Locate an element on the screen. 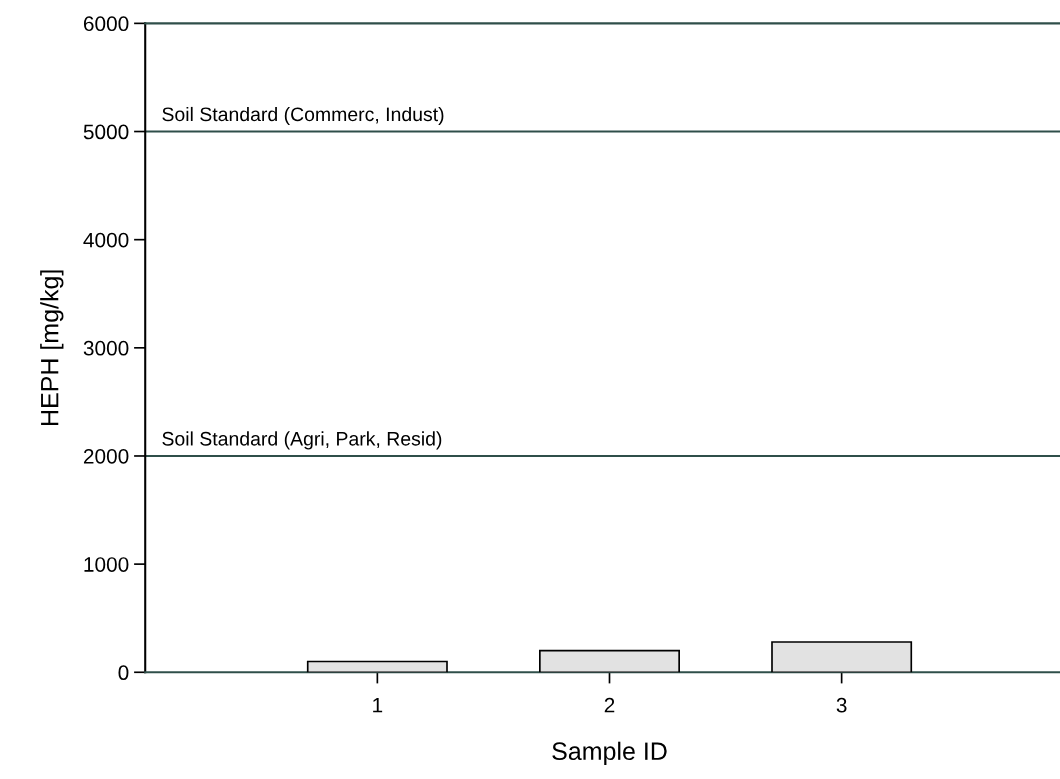  y-tick-label: 3000 is located at coordinates (106, 348).